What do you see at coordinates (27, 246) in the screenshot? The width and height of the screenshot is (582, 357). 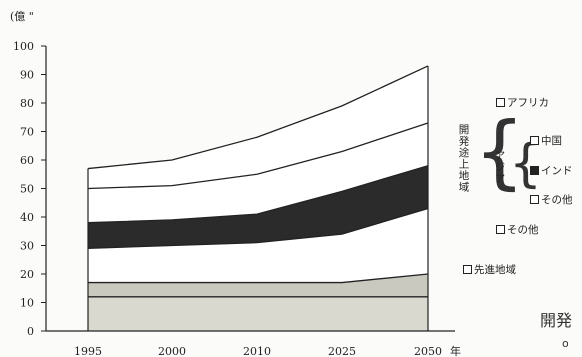 I see `y-tick-label: 30` at bounding box center [27, 246].